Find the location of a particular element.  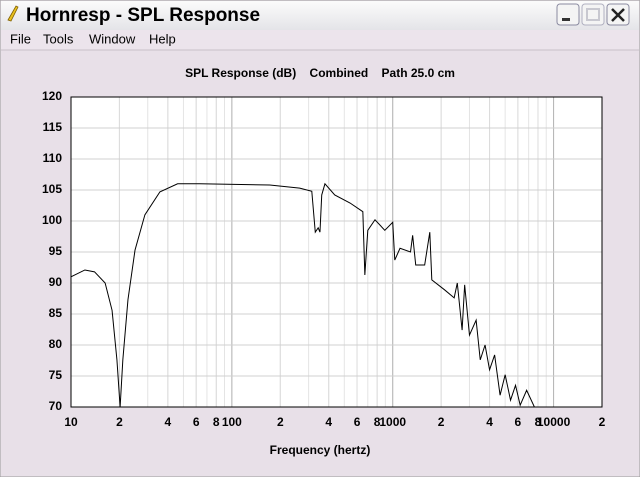

menu-bar is located at coordinates (320, 40).